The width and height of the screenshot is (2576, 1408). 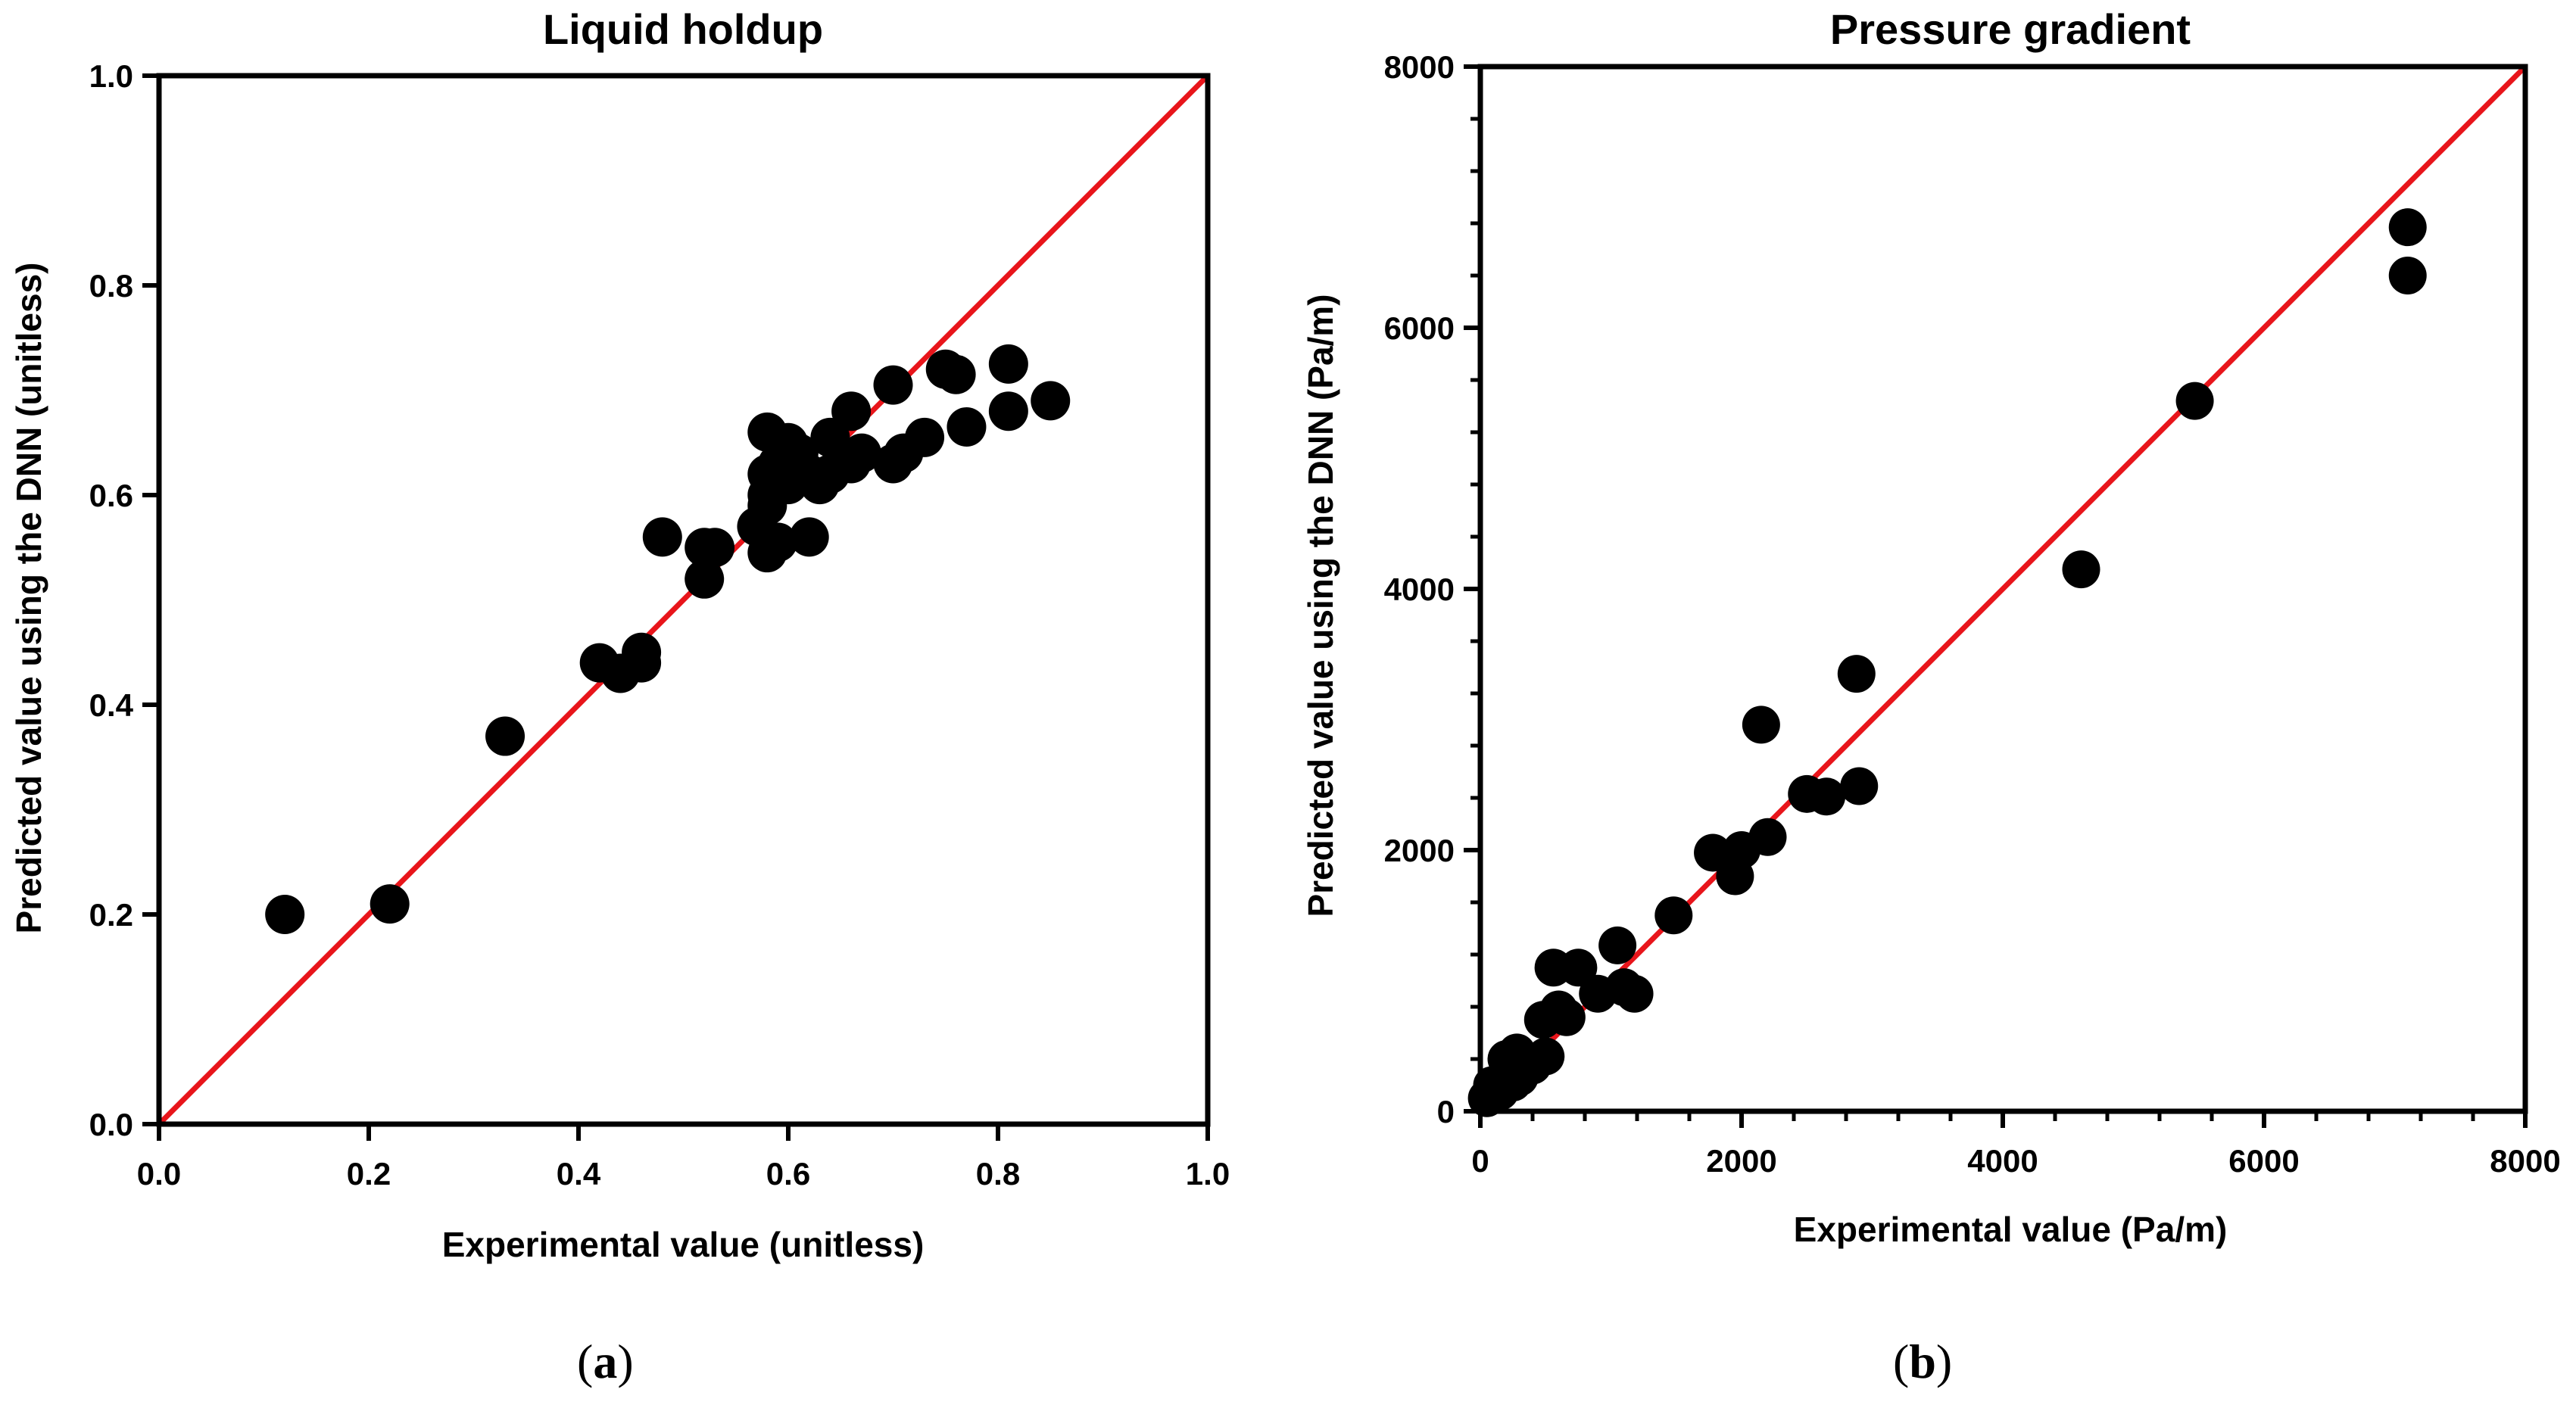 I want to click on x-tick-label: 4000, so click(x=2002, y=1161).